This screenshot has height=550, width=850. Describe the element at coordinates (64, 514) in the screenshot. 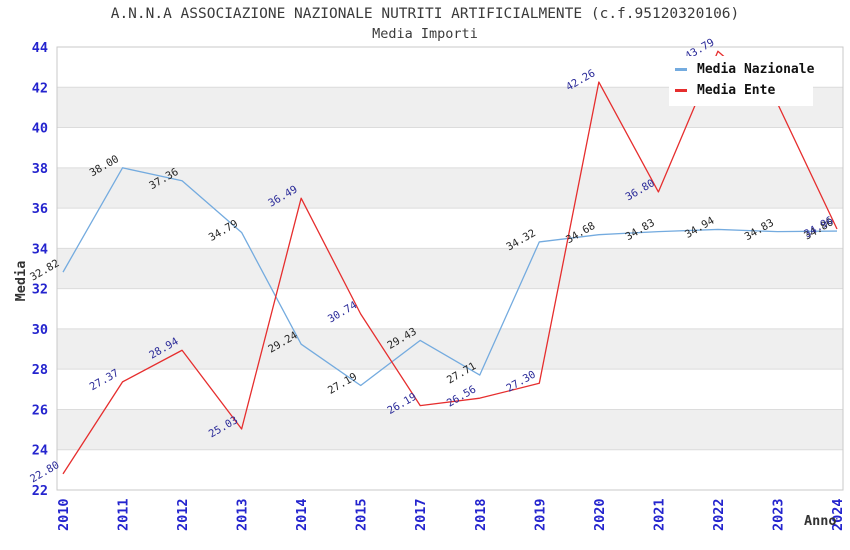

I see `x-tick-label: 2010` at that location.